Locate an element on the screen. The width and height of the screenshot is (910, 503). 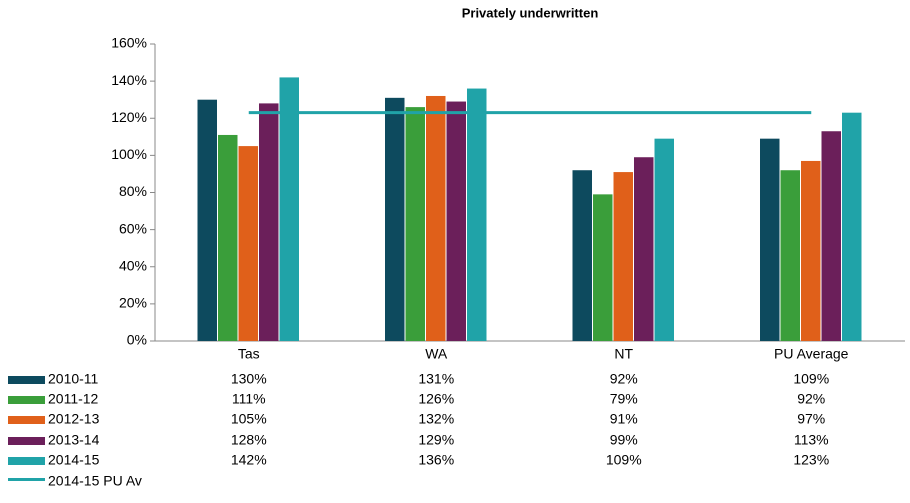
category-label: Tas is located at coordinates (249, 354).